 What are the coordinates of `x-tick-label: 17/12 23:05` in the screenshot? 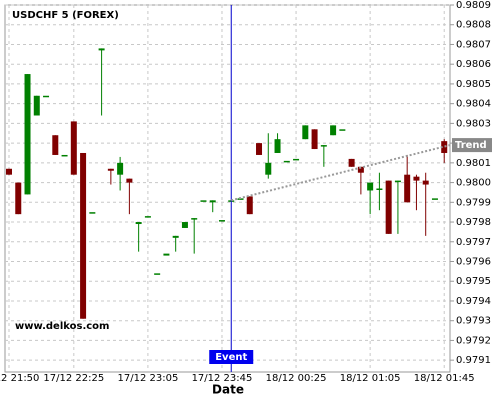 It's located at (147, 378).